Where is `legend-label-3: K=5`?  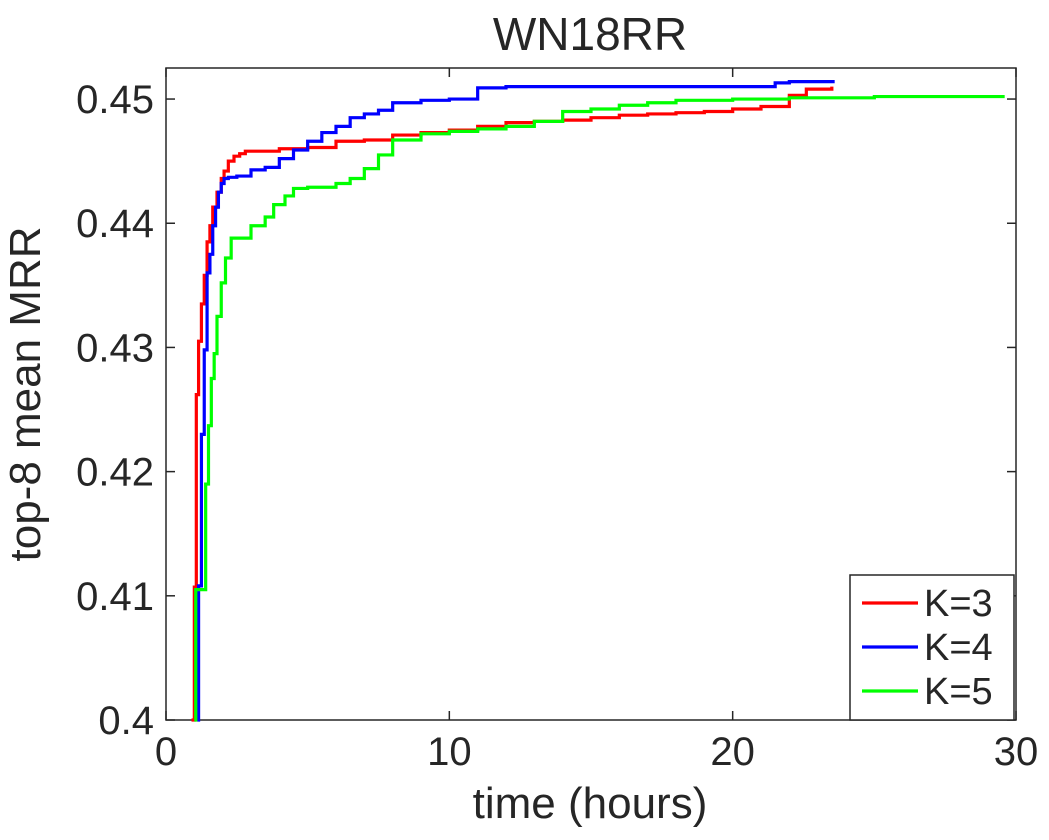
legend-label-3: K=5 is located at coordinates (958, 692).